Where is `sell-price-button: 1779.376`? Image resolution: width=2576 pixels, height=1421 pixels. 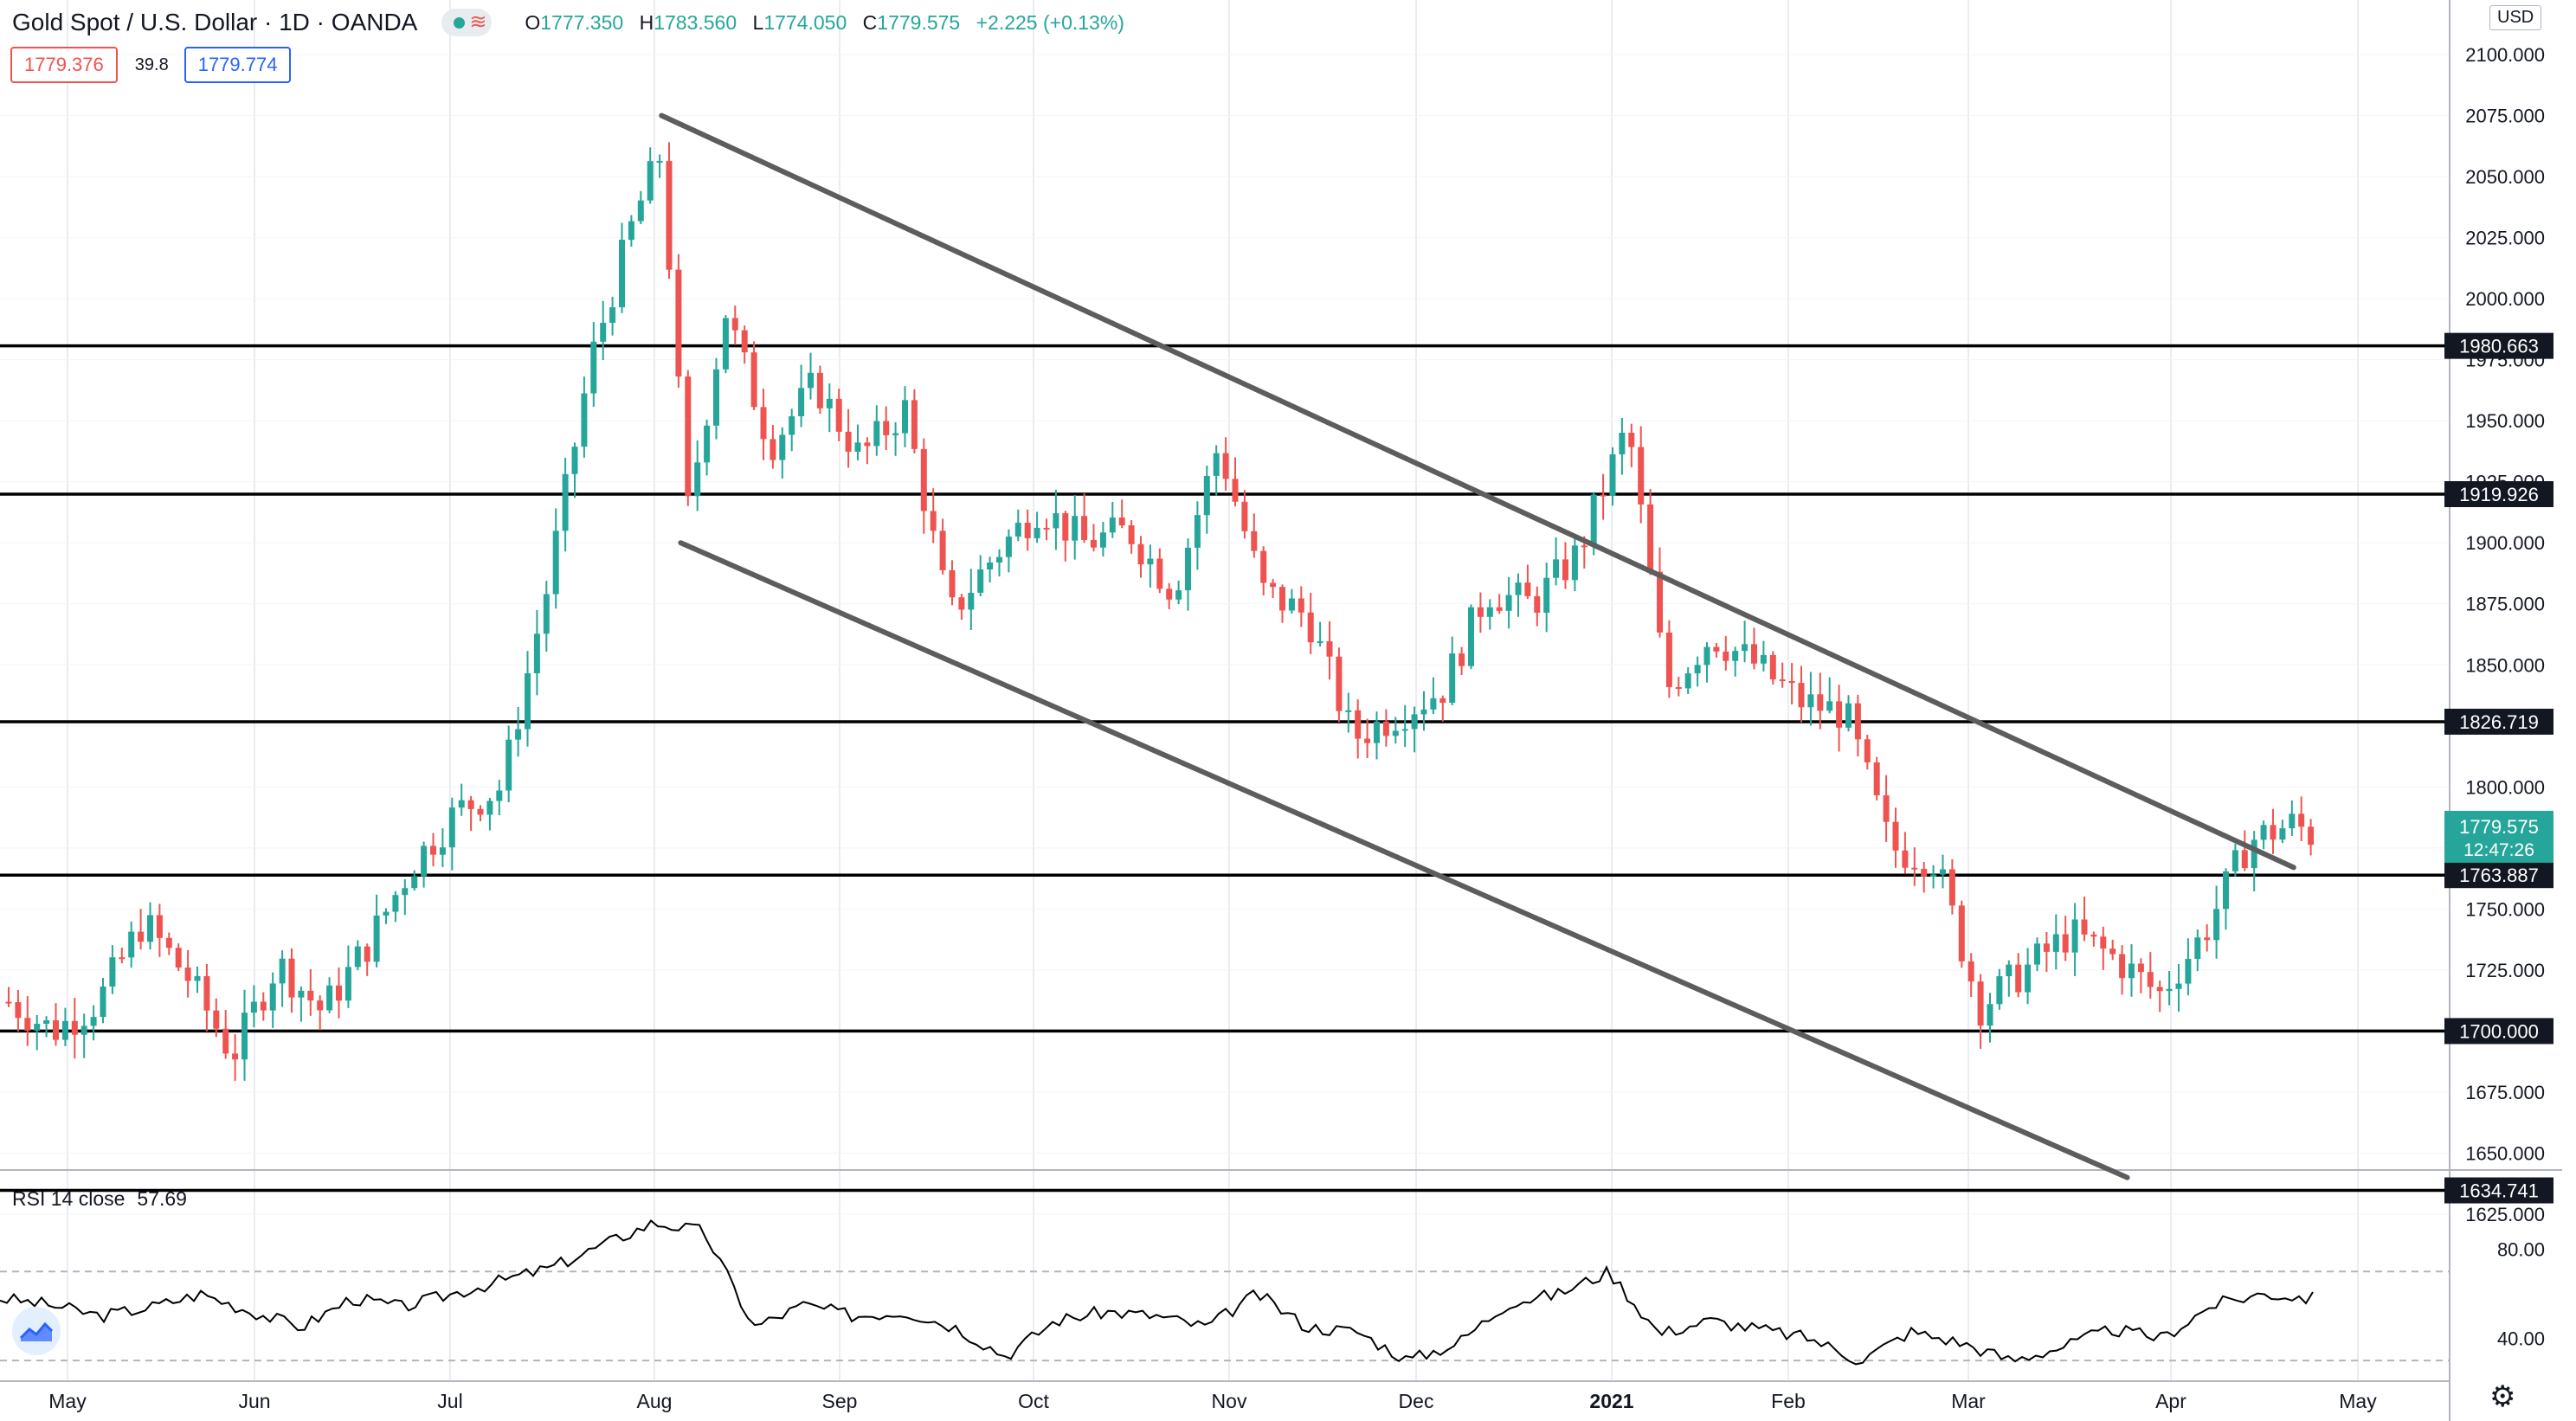 sell-price-button: 1779.376 is located at coordinates (64, 65).